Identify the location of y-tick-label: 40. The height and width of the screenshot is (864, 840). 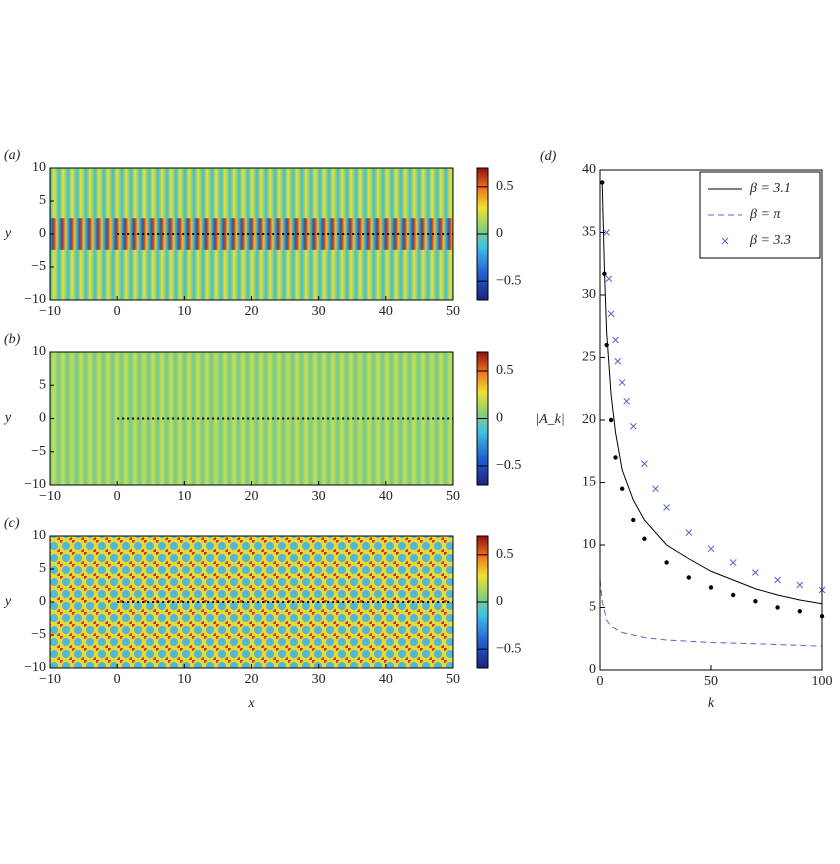
(589, 169).